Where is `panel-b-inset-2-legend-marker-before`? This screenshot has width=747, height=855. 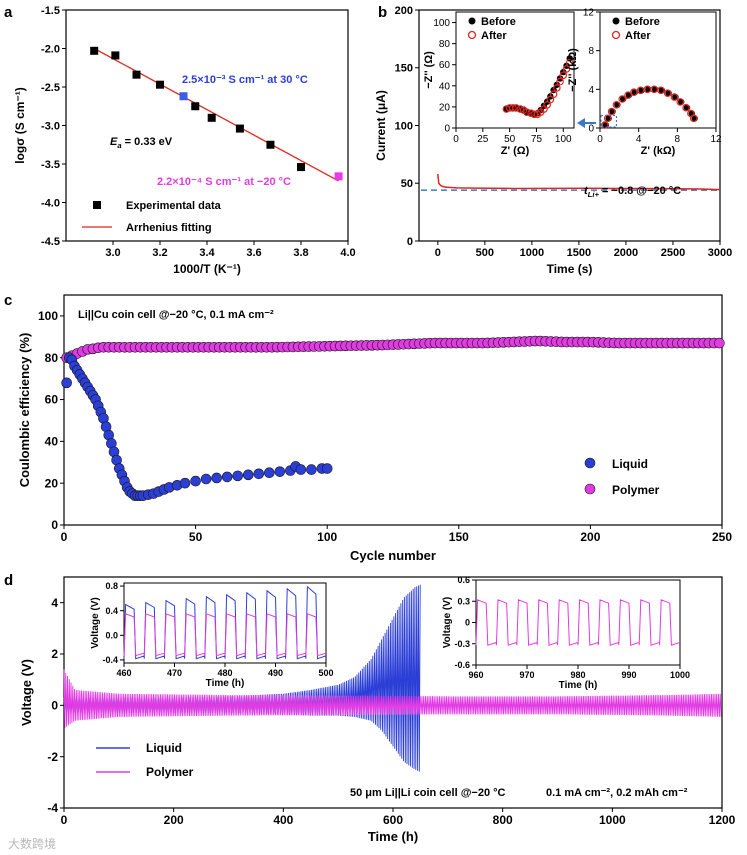
panel-b-inset-2-legend-marker-before is located at coordinates (616, 21).